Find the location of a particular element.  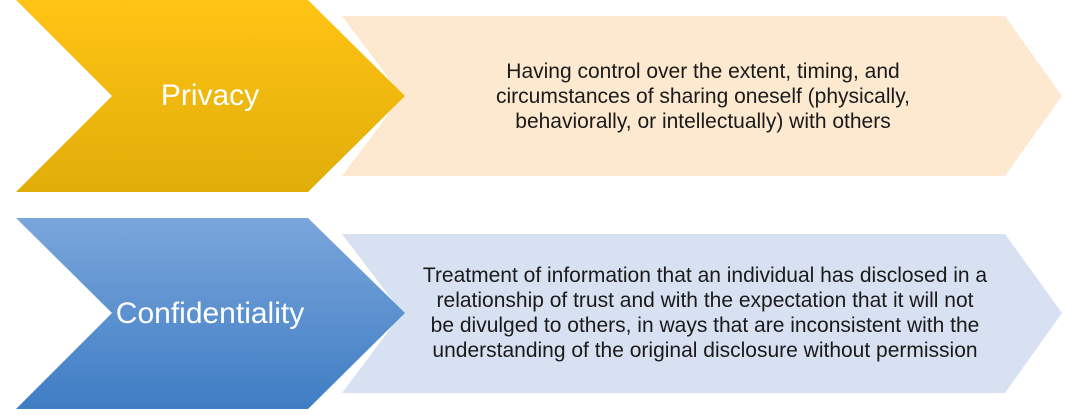

privacy-term: Privacy is located at coordinates (210, 95).